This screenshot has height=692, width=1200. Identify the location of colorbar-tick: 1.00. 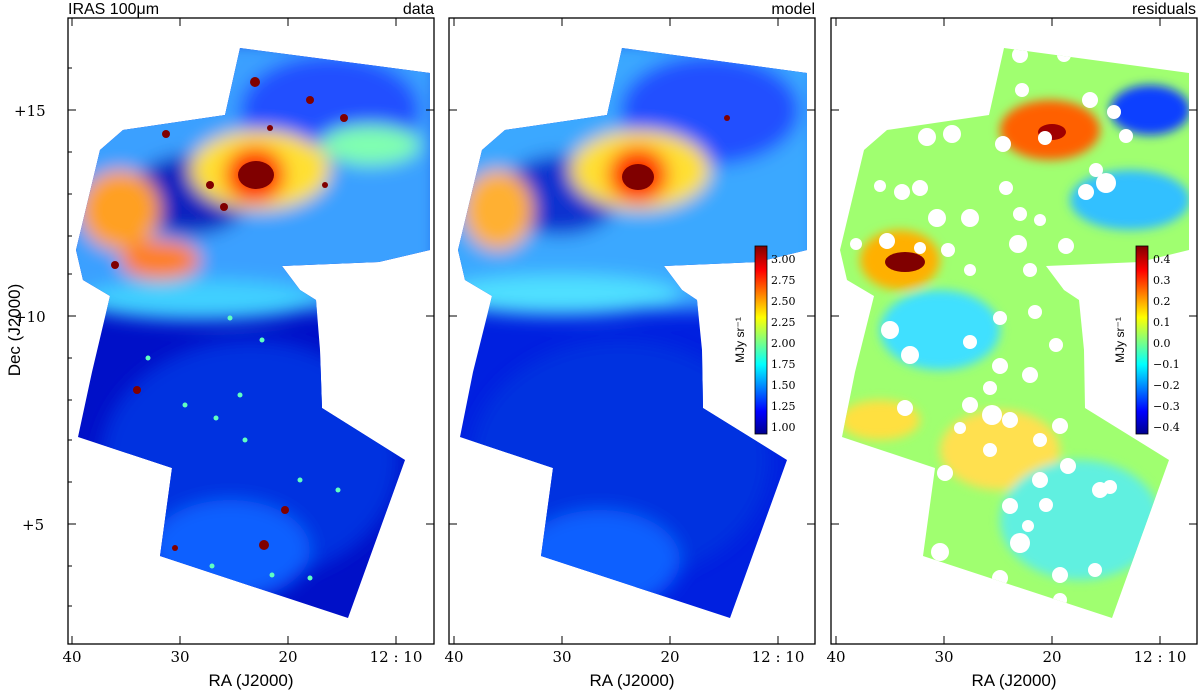
(783, 427).